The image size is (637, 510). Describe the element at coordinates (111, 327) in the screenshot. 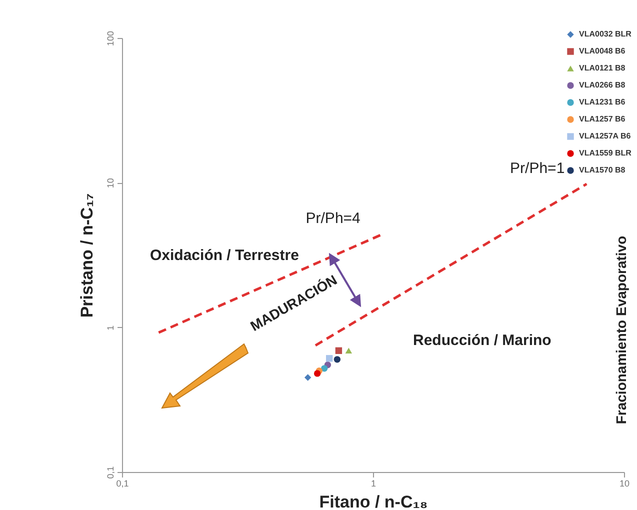

I see `y-tick-label: 1` at that location.